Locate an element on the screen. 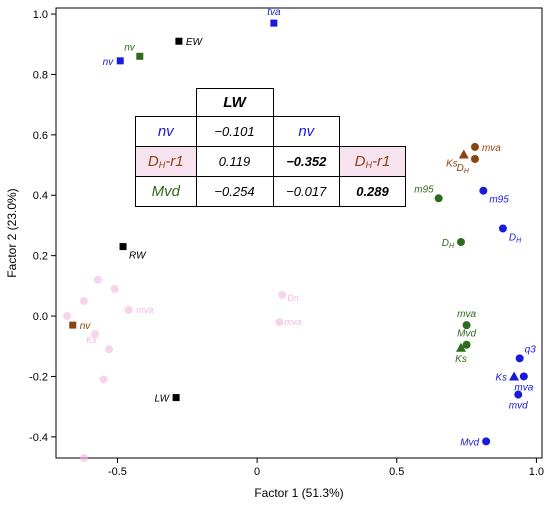 This screenshot has height=509, width=550. x-tick-label: -0.5 is located at coordinates (117, 472).